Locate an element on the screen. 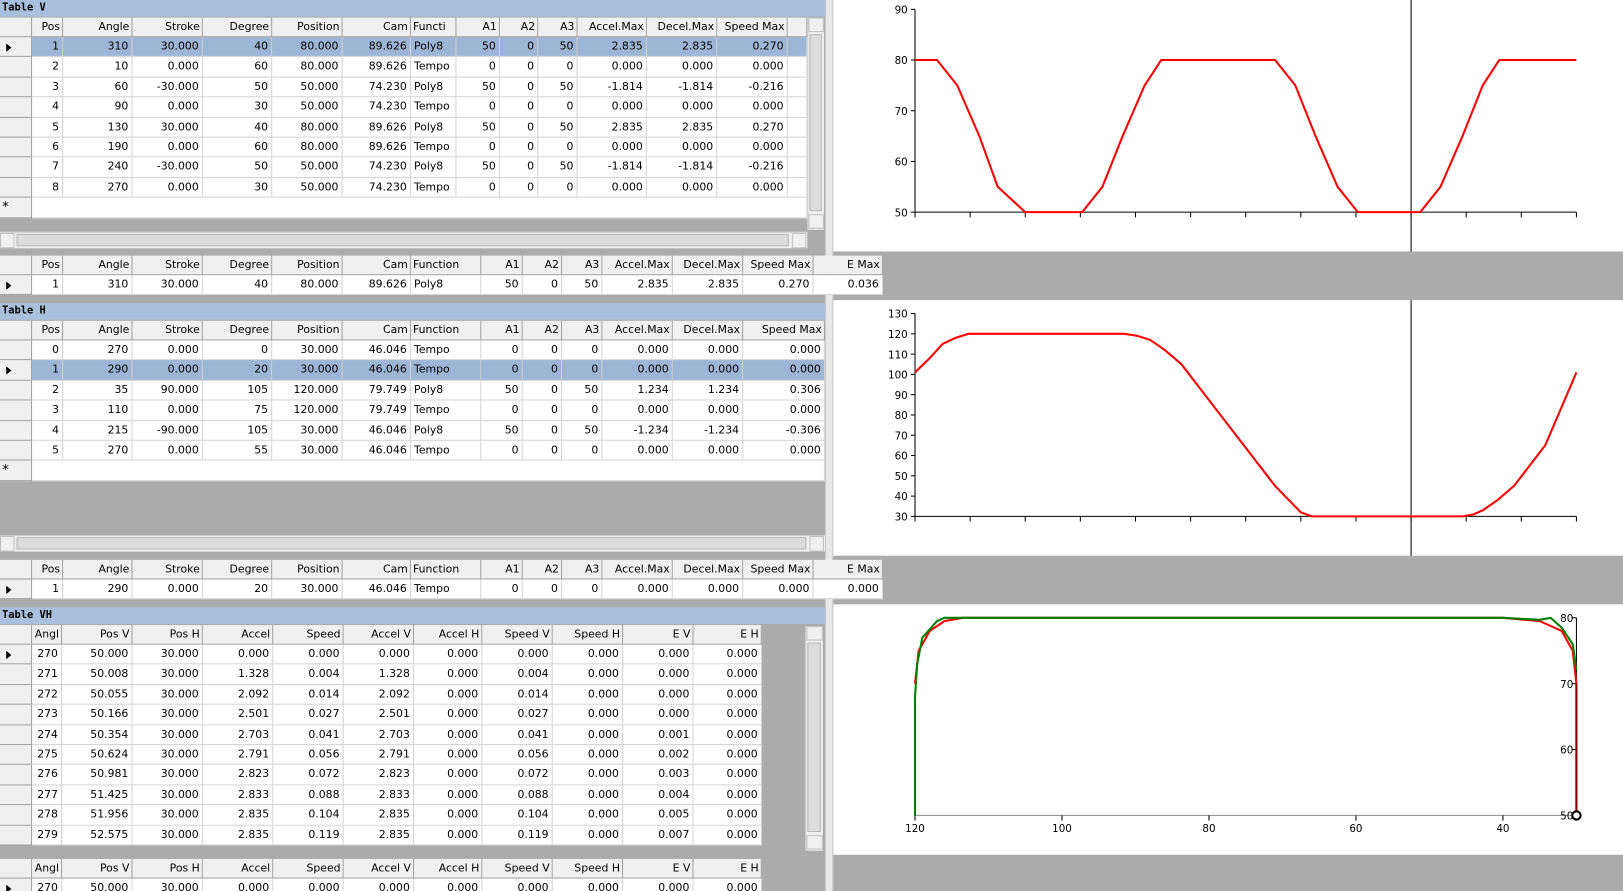 Image resolution: width=1623 pixels, height=891 pixels. cell: 2.703 is located at coordinates (379, 735).